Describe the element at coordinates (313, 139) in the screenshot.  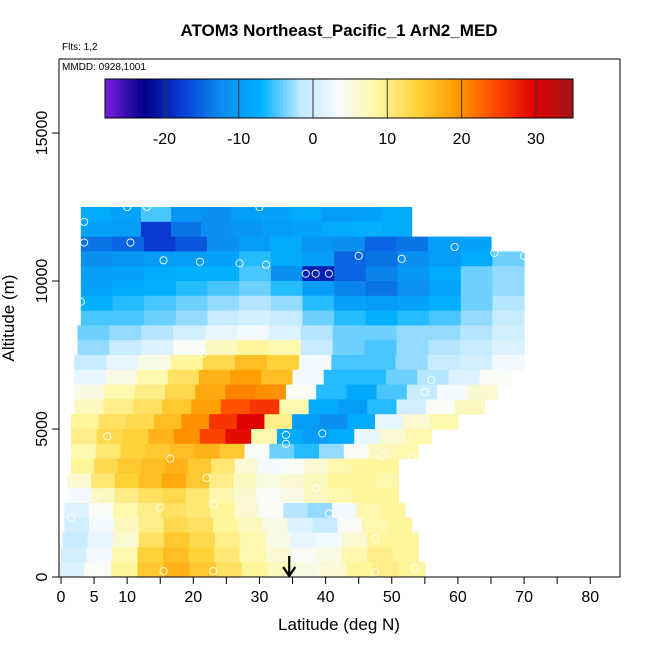
I see `colorbar-tick-label: 0` at that location.